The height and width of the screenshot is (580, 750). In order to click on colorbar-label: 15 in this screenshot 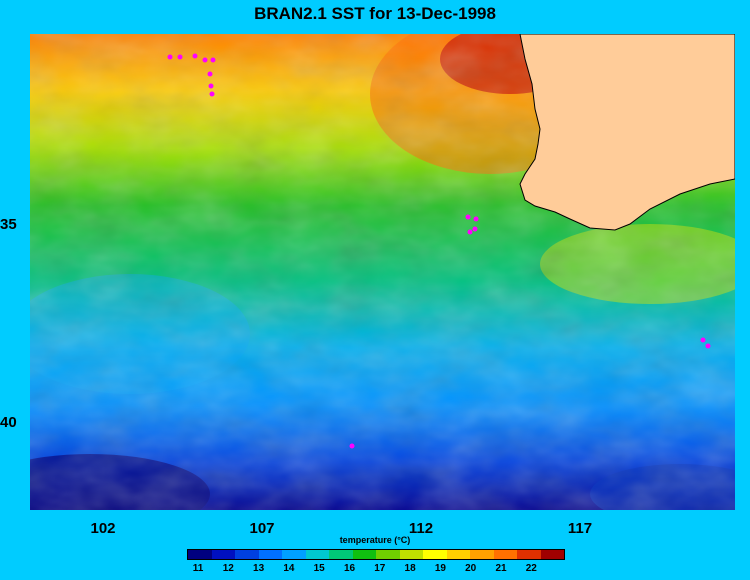, I will do `click(319, 568)`.